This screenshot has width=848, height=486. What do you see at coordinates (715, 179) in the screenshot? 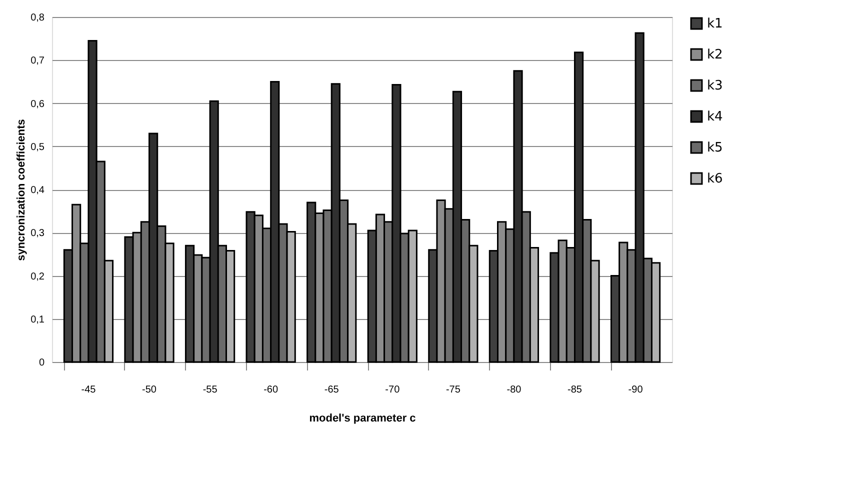
I see `legend-label: k6` at bounding box center [715, 179].